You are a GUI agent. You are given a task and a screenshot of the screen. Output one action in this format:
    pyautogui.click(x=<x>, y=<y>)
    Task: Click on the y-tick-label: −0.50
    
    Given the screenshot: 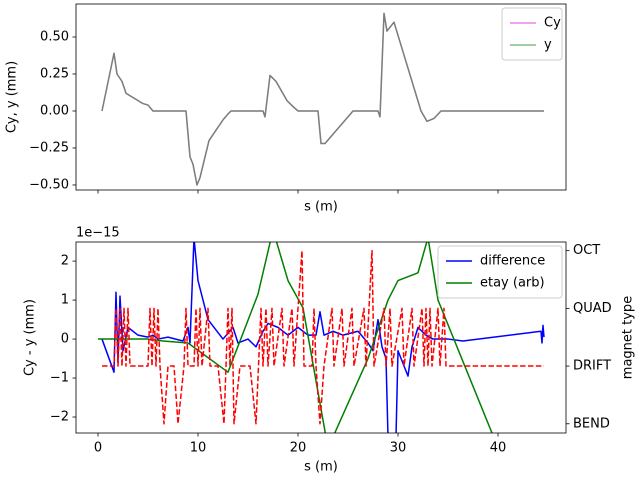 What is the action you would take?
    pyautogui.click(x=49, y=184)
    